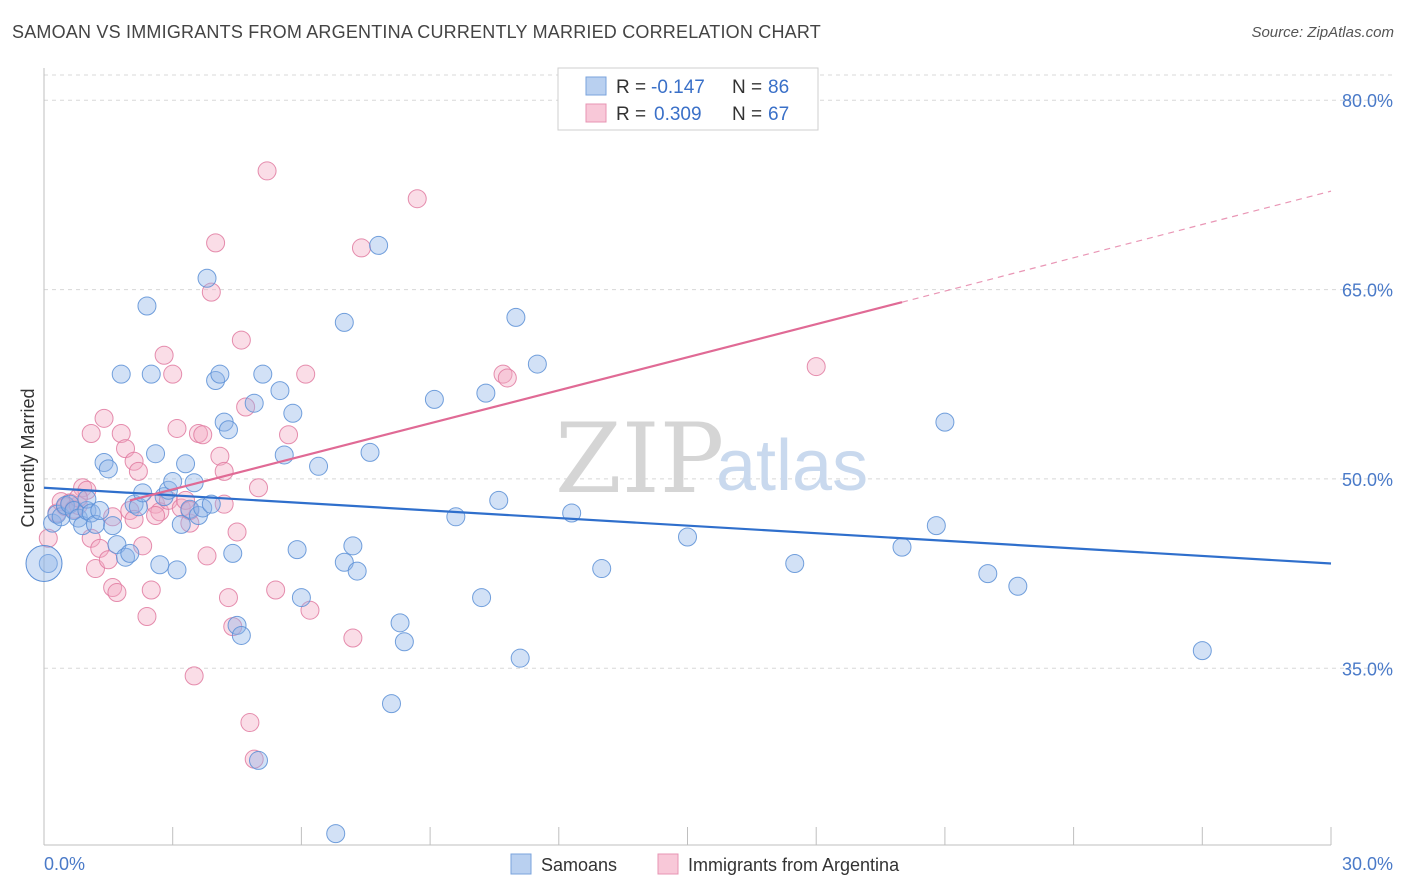 The image size is (1406, 892). Describe the element at coordinates (579, 865) in the screenshot. I see `bottom-legend-label-samoans: Samoans` at that location.